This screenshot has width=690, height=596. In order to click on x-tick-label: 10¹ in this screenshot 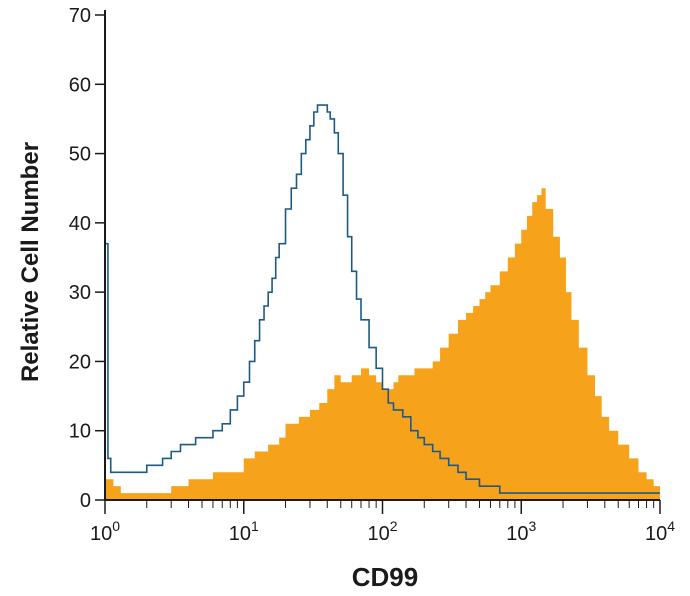, I will do `click(244, 531)`.